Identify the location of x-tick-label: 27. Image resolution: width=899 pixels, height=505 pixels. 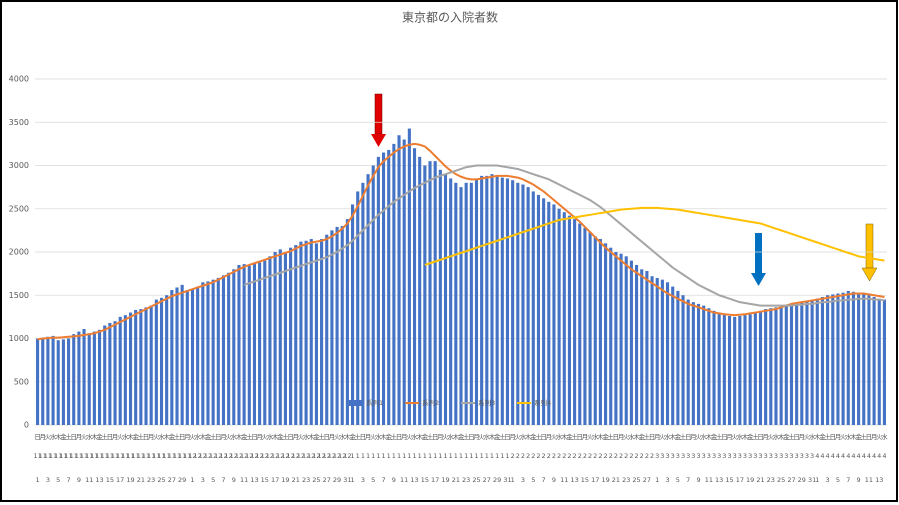
(172, 480).